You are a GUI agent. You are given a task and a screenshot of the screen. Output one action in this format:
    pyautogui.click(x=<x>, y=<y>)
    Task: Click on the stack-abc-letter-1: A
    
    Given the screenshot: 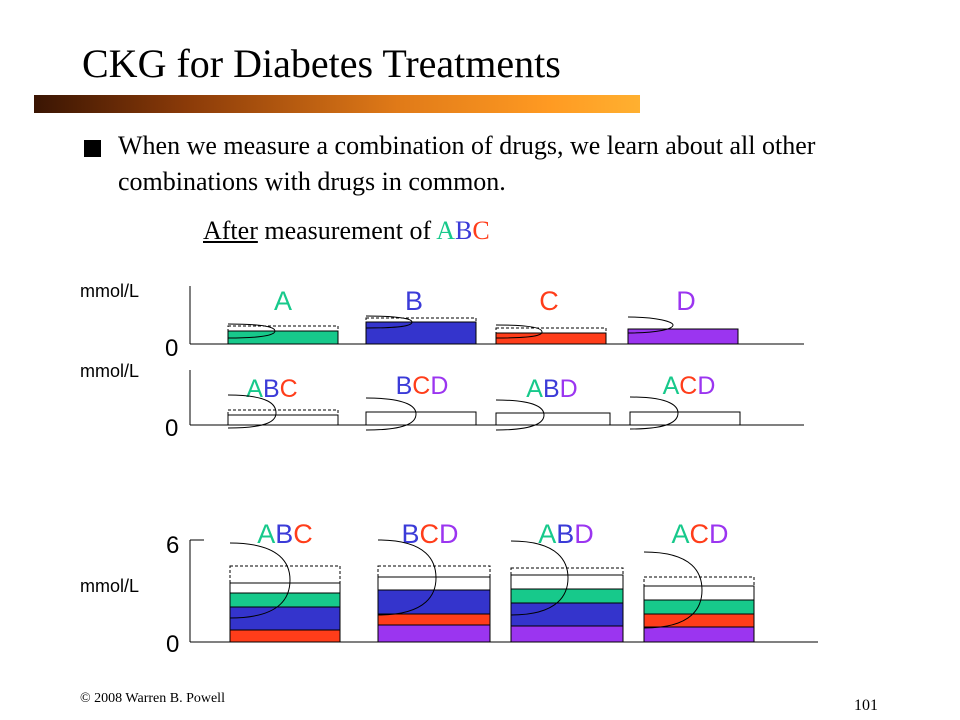 What is the action you would take?
    pyautogui.click(x=266, y=534)
    